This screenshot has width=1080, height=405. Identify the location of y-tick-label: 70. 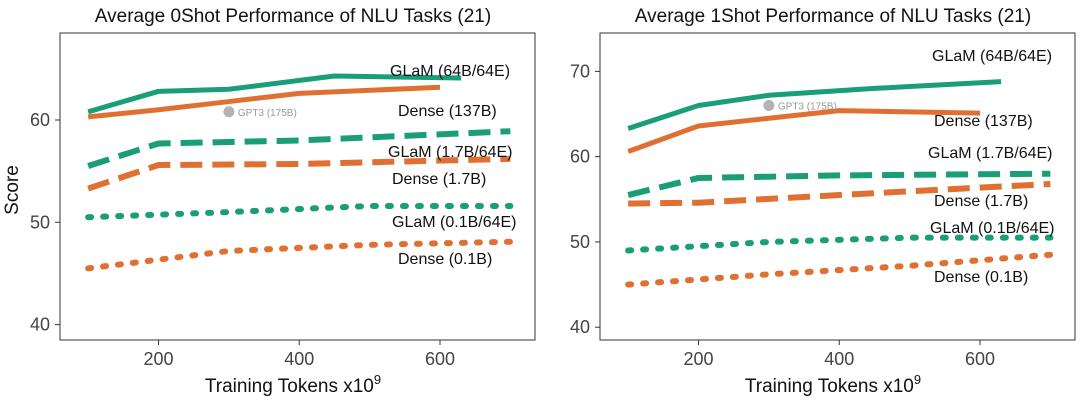
(580, 71).